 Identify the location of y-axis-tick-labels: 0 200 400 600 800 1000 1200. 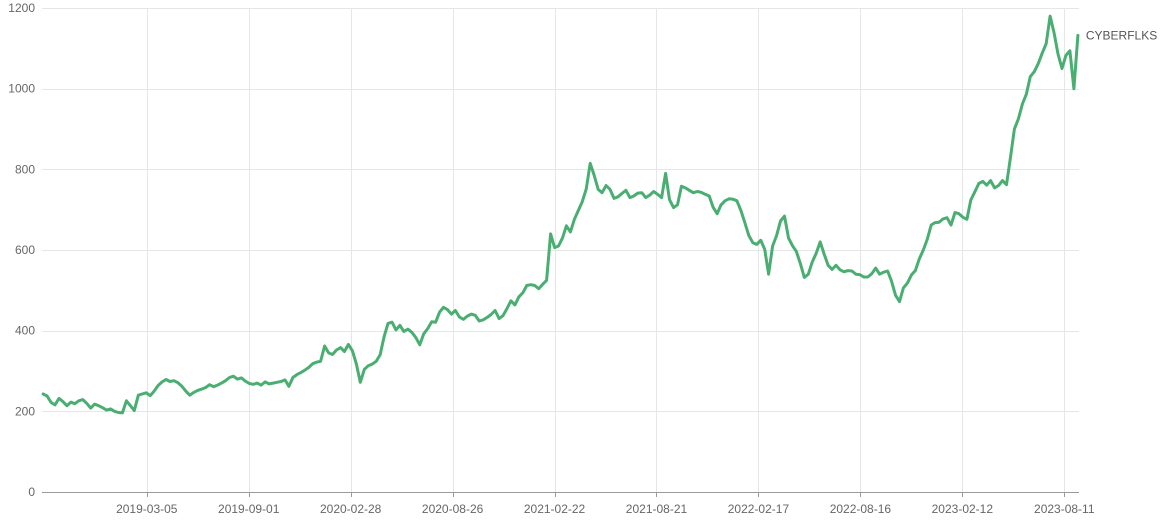
(21, 250).